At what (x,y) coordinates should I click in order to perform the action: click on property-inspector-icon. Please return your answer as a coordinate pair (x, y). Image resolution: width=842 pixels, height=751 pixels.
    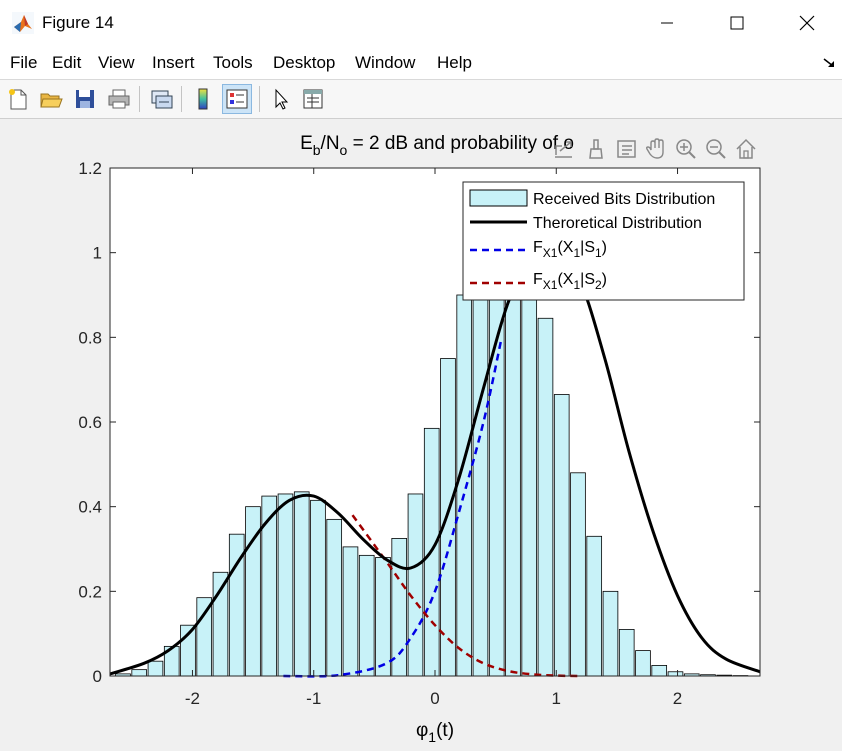
    Looking at the image, I should click on (313, 99).